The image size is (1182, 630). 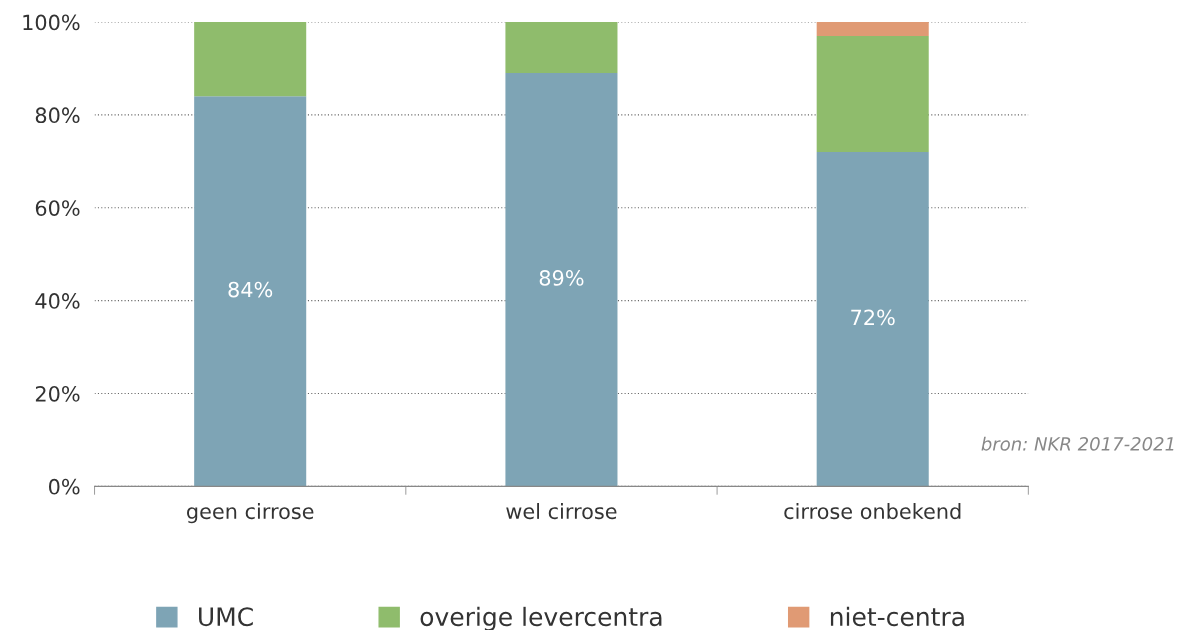 What do you see at coordinates (57, 301) in the screenshot?
I see `y-tick-label: 40%` at bounding box center [57, 301].